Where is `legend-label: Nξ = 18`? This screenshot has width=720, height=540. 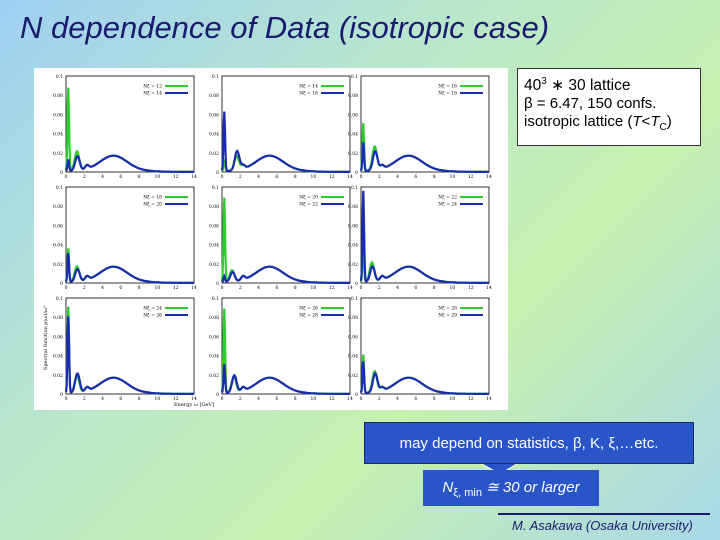 legend-label: Nξ = 18 is located at coordinates (447, 94).